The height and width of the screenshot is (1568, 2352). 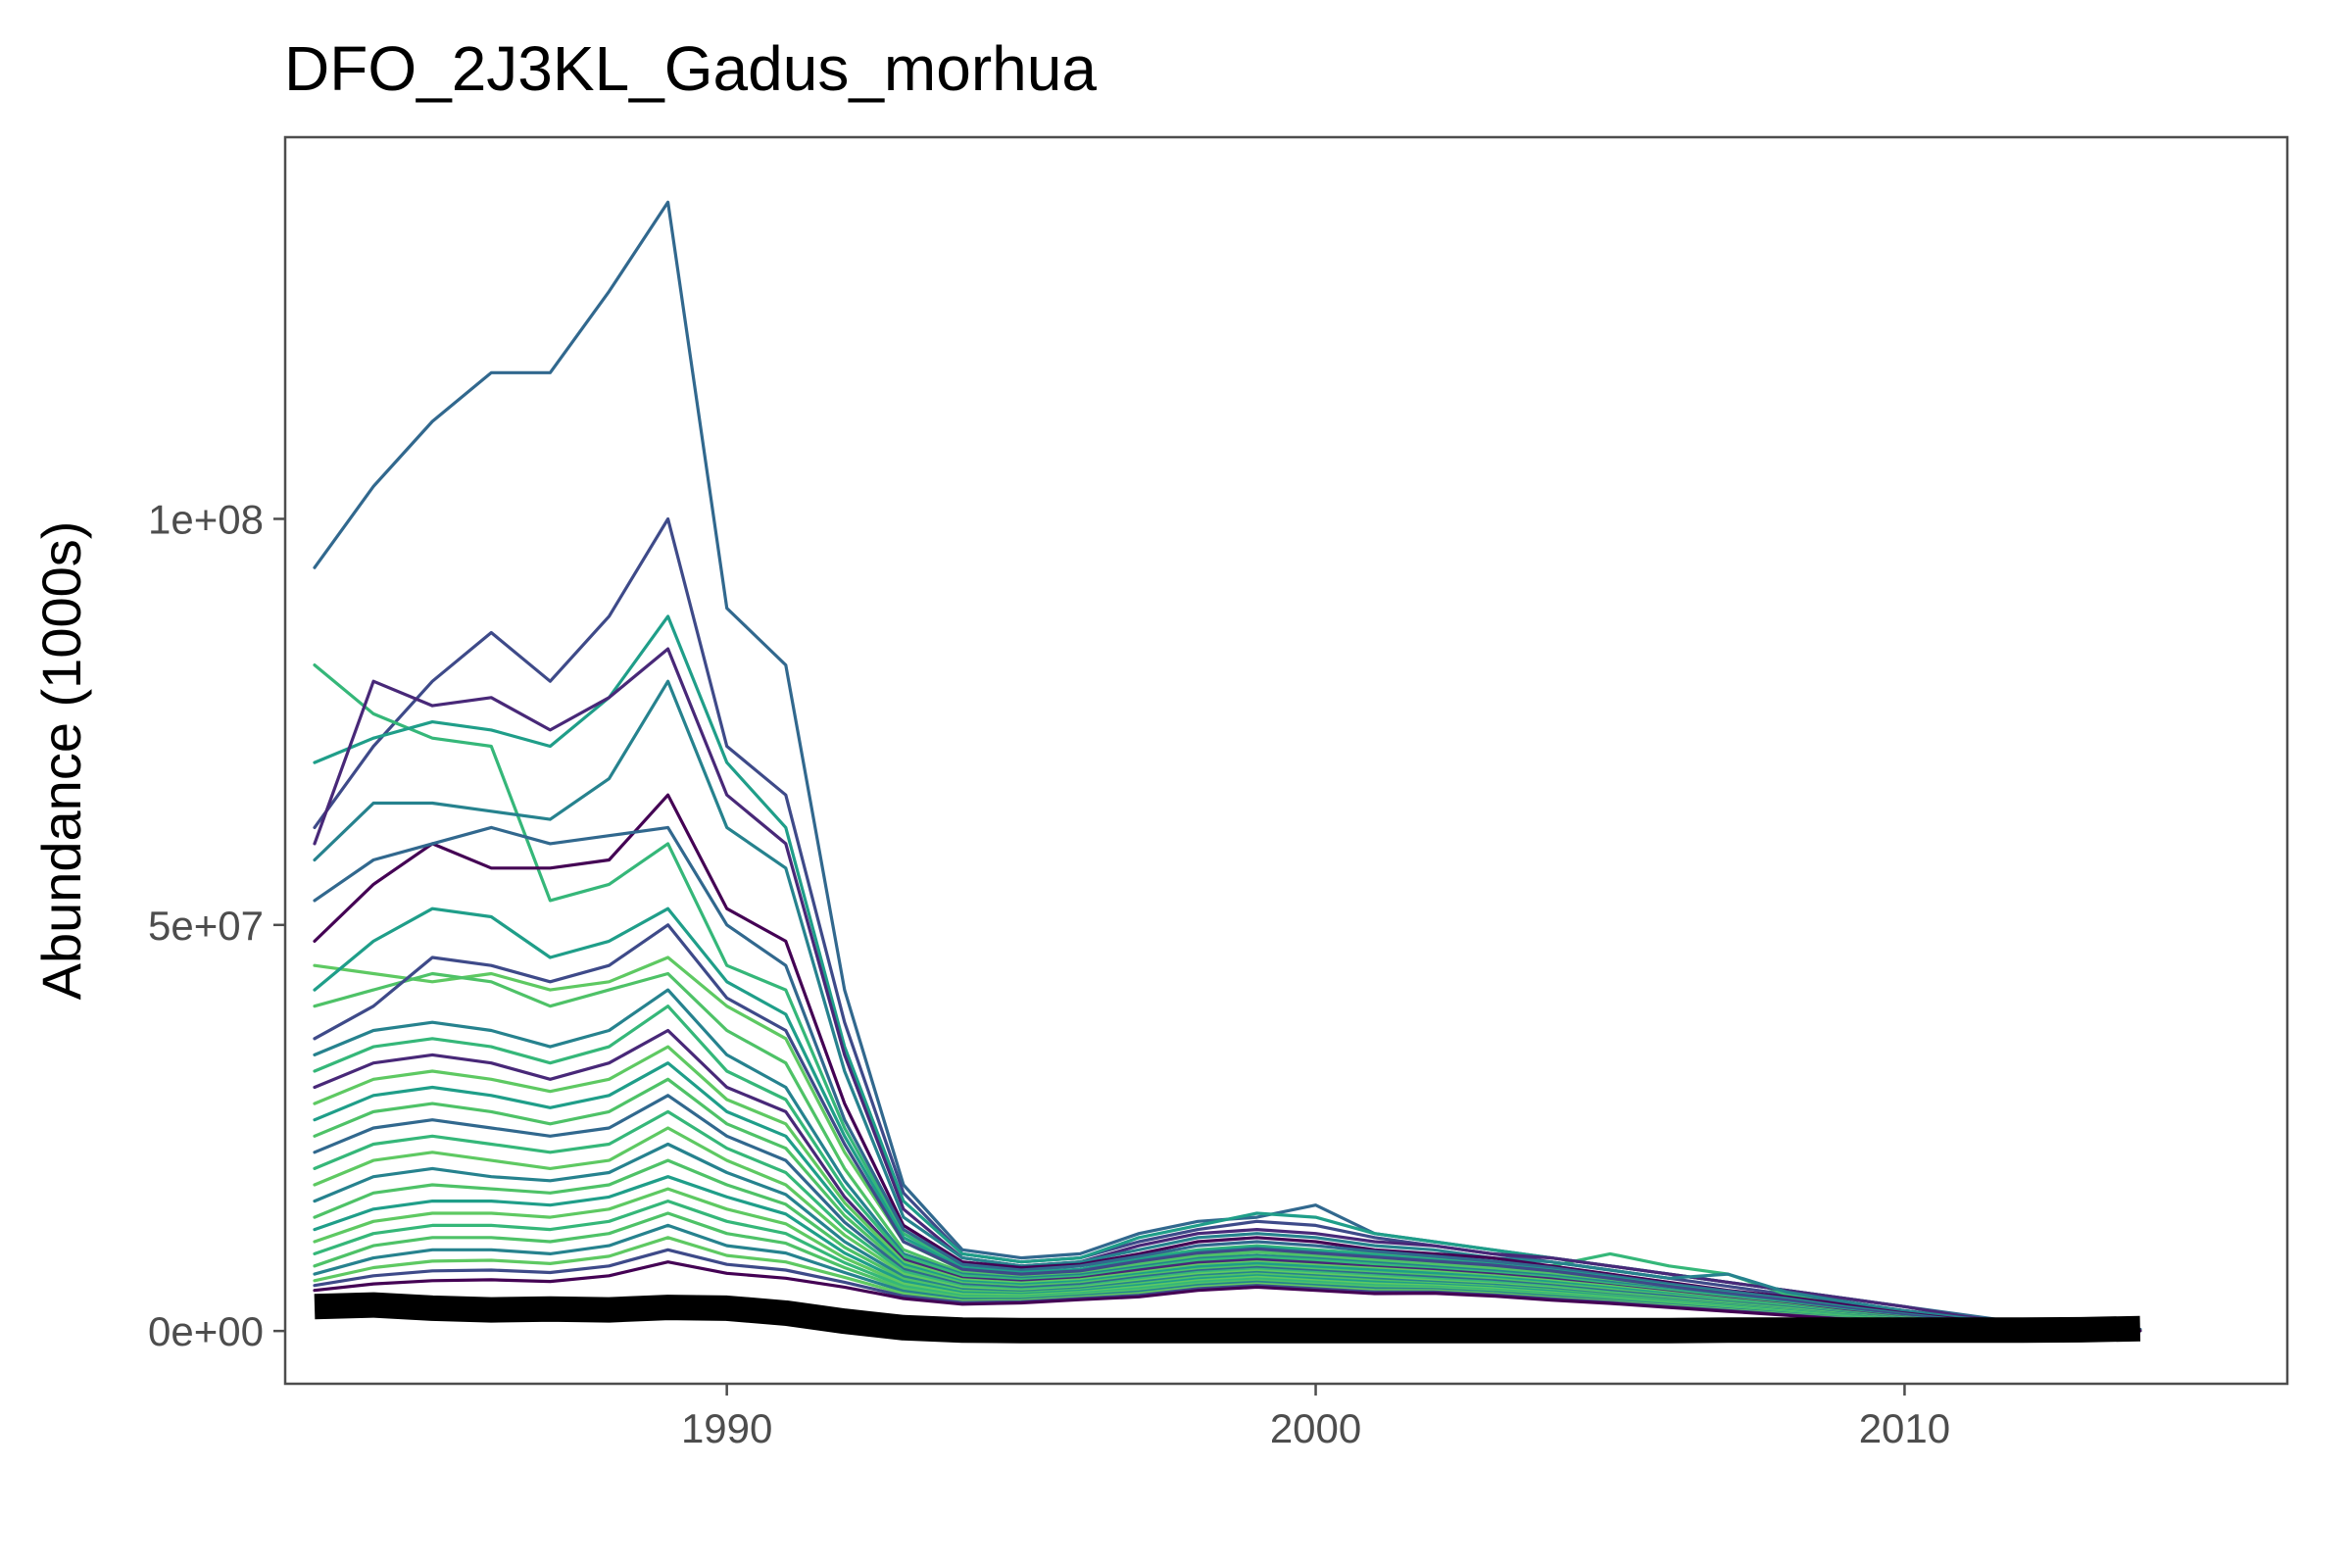 What do you see at coordinates (206, 1331) in the screenshot?
I see `y-tick-label-0: 0e+00` at bounding box center [206, 1331].